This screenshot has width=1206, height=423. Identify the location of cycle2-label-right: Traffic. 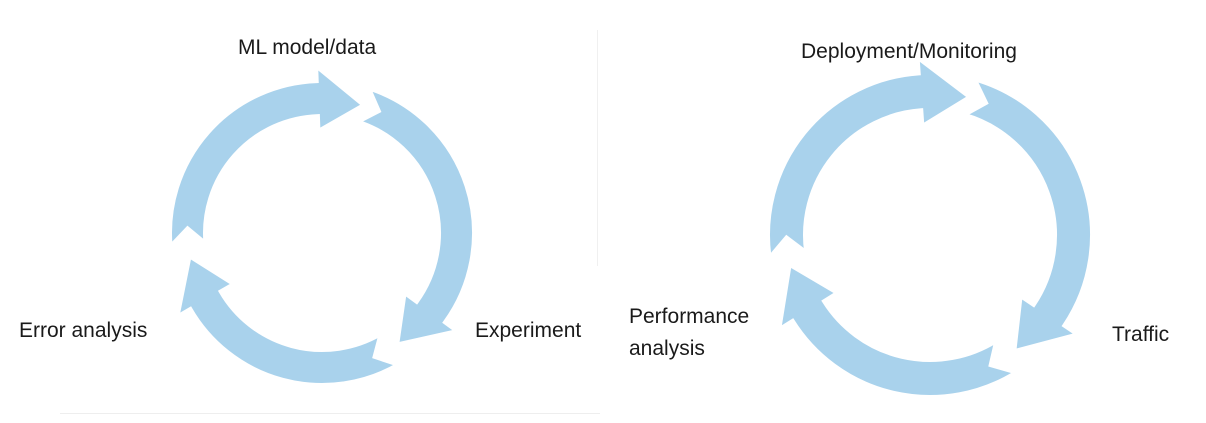
(1141, 334).